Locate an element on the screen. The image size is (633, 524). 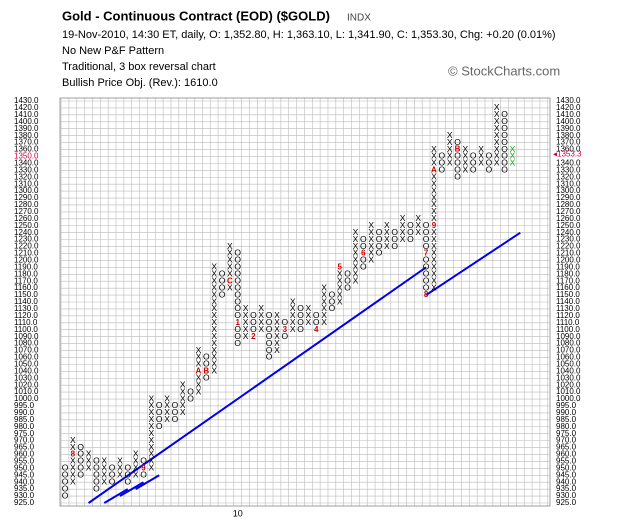
y-tick-label: 930.0 is located at coordinates (24, 495).